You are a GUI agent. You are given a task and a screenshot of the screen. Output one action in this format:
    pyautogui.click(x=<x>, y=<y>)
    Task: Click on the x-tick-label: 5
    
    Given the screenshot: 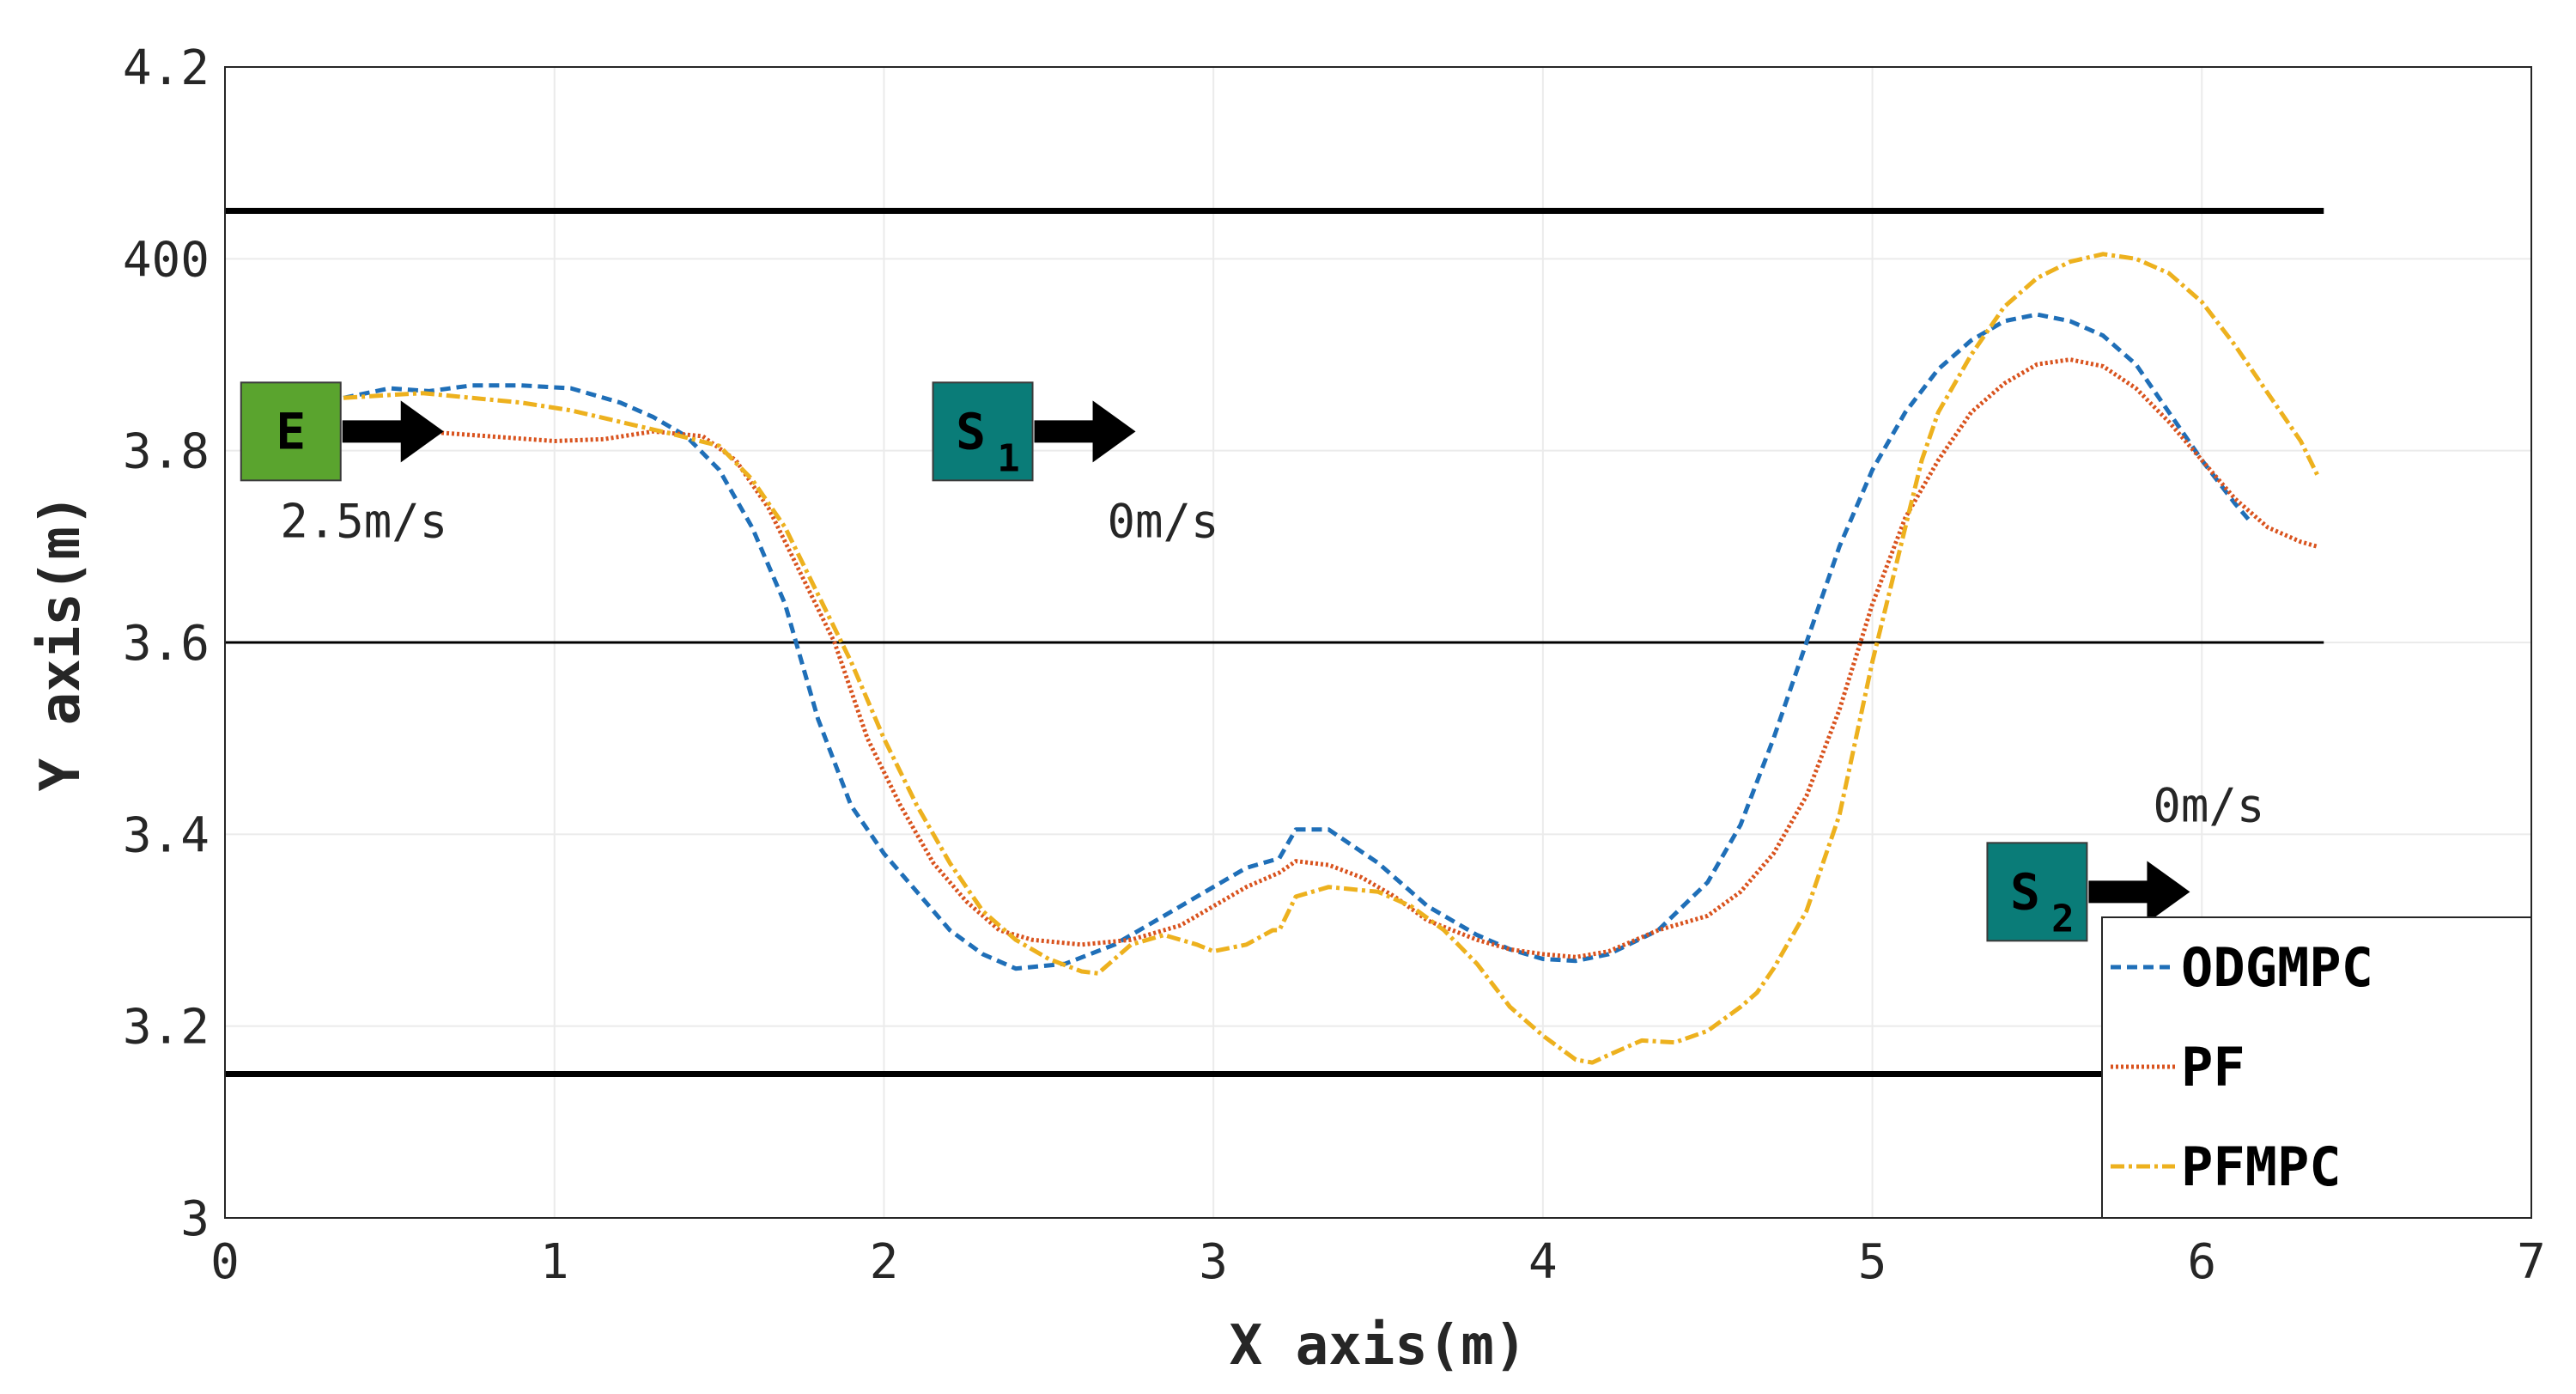 What is the action you would take?
    pyautogui.click(x=1872, y=1262)
    